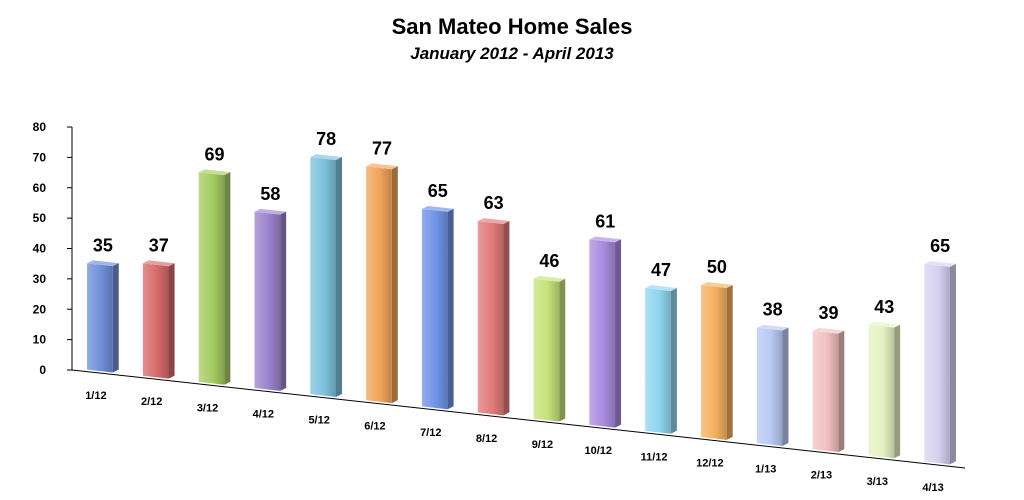  Describe the element at coordinates (207, 408) in the screenshot. I see `x-tick-label: 3/12` at that location.